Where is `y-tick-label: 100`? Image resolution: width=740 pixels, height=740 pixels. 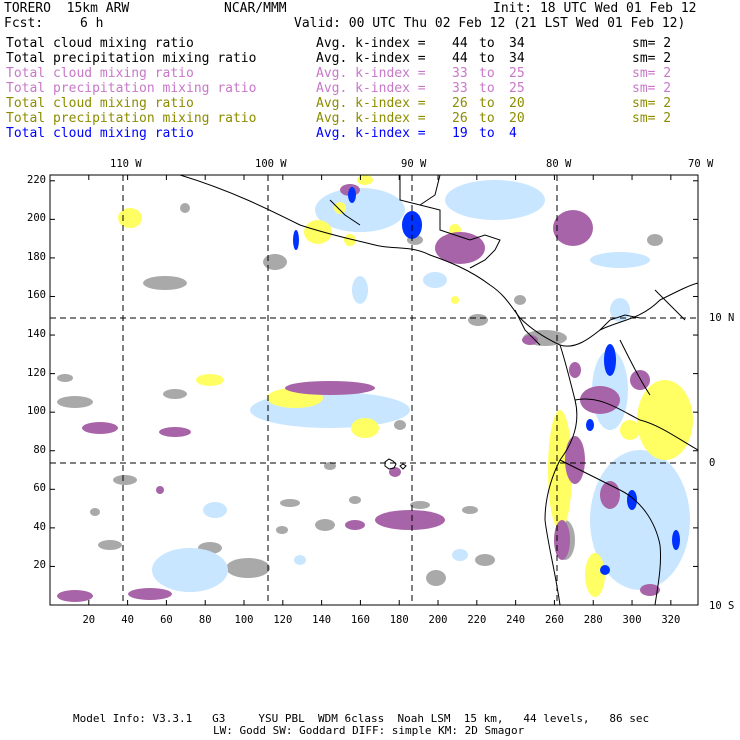
y-tick-label: 100 is located at coordinates (36, 411).